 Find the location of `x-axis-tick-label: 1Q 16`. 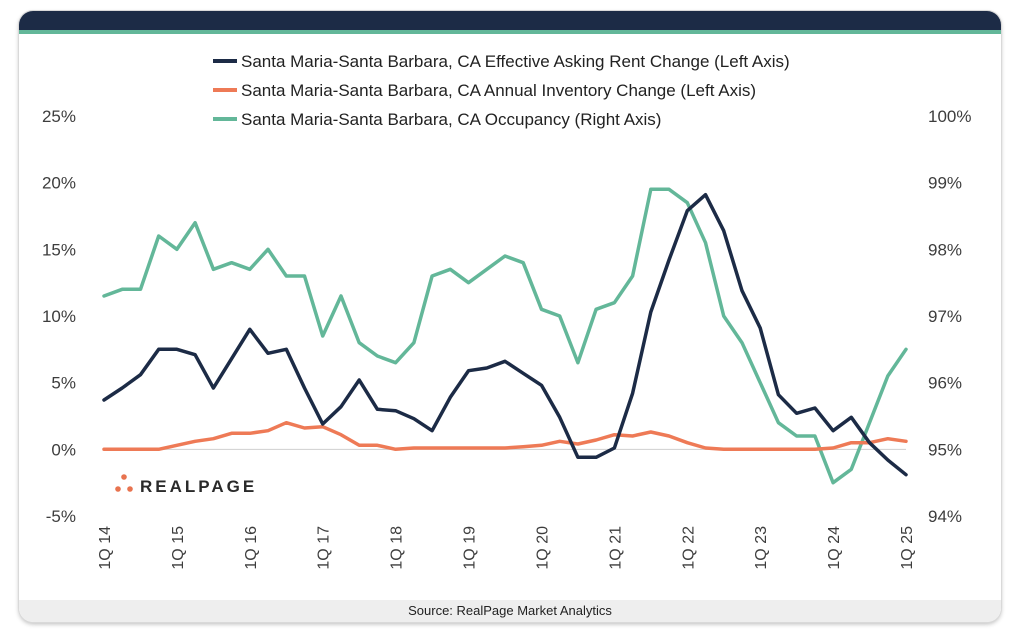

x-axis-tick-label: 1Q 16 is located at coordinates (251, 548).